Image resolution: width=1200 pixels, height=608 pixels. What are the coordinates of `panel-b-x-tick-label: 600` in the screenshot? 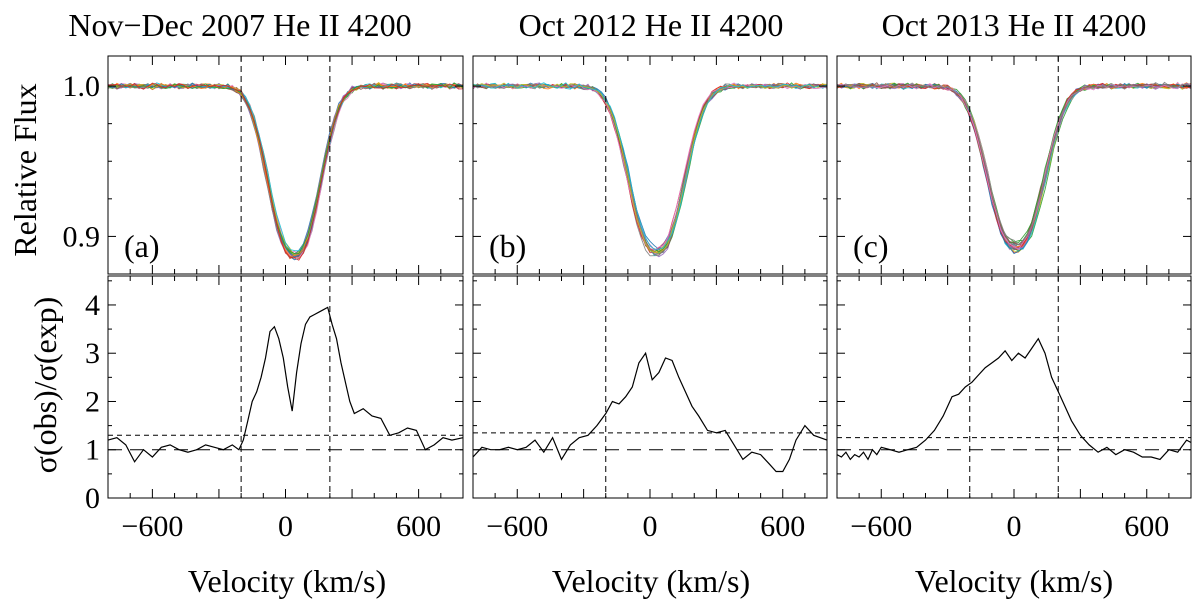 It's located at (782, 526).